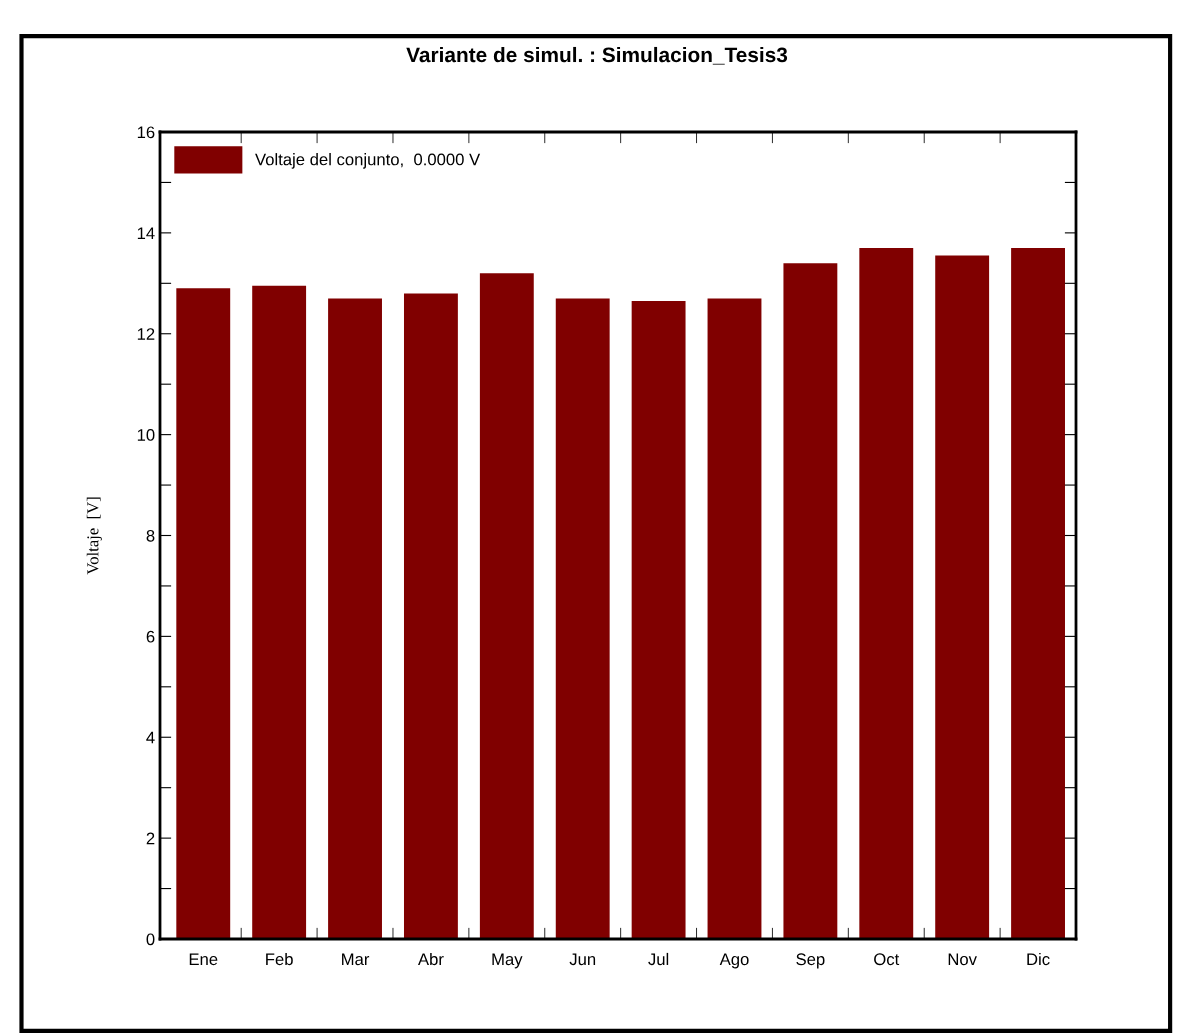 The width and height of the screenshot is (1194, 1034). What do you see at coordinates (150, 535) in the screenshot?
I see `y-tick-label: 8` at bounding box center [150, 535].